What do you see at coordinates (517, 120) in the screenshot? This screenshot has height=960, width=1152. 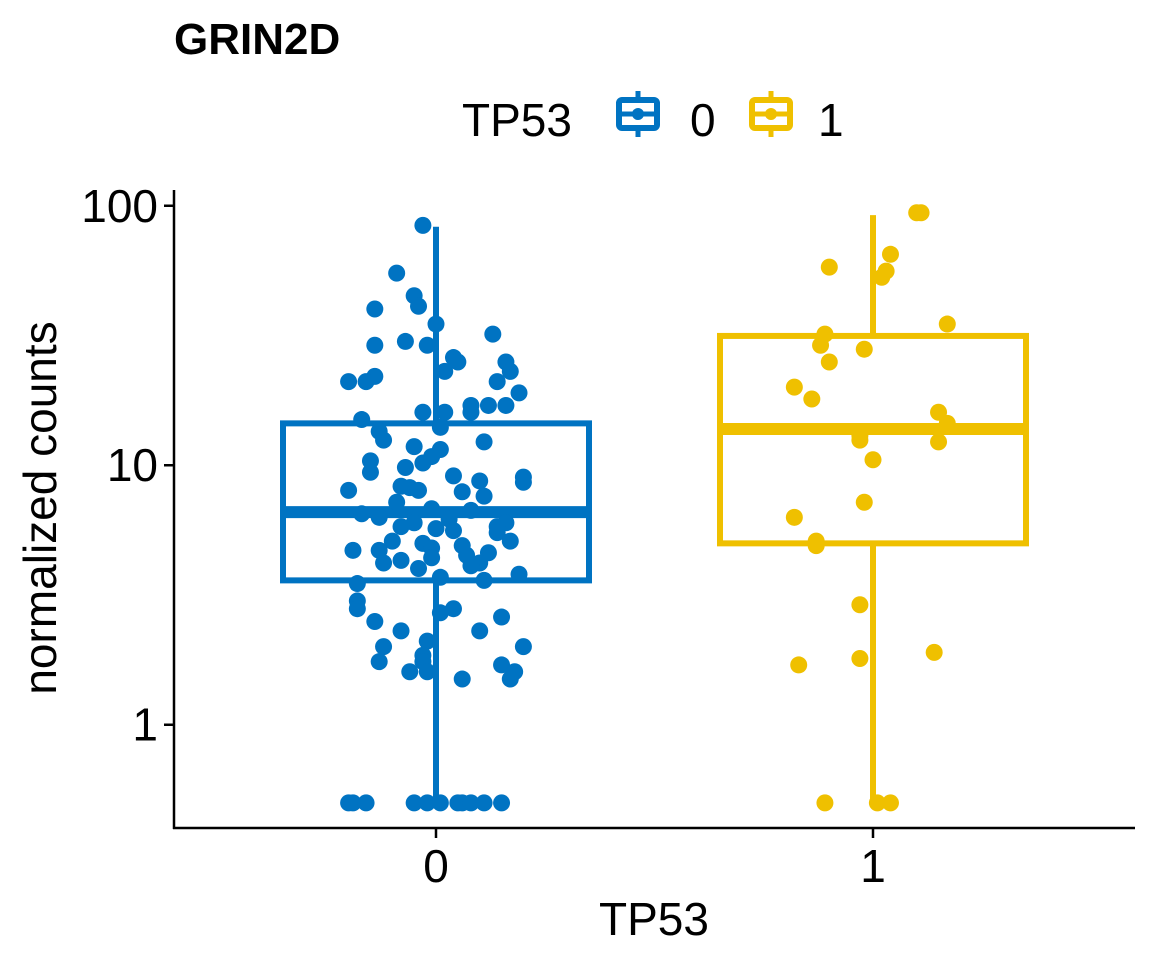 I see `legend-title: TP53` at bounding box center [517, 120].